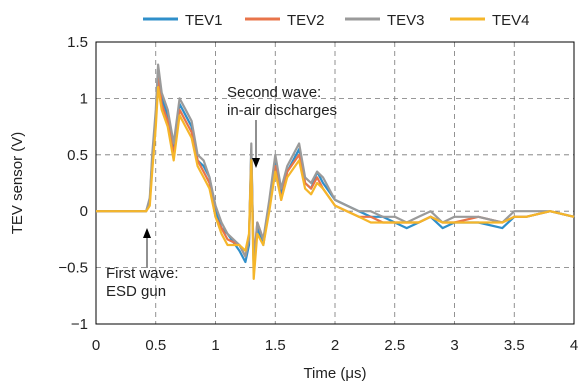  What do you see at coordinates (17, 183) in the screenshot?
I see `y-axis-title: TEV sensor (V)` at bounding box center [17, 183].